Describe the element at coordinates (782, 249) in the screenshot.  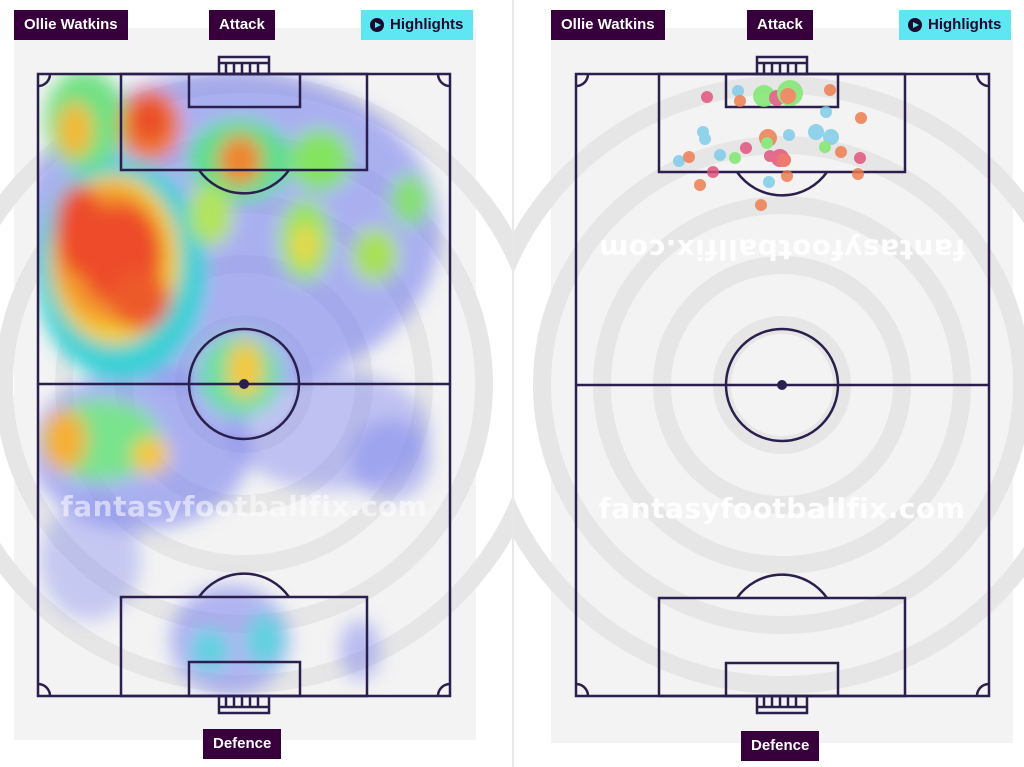
I see `watermark-text-inverted: fantasyfootballfix.com` at that location.